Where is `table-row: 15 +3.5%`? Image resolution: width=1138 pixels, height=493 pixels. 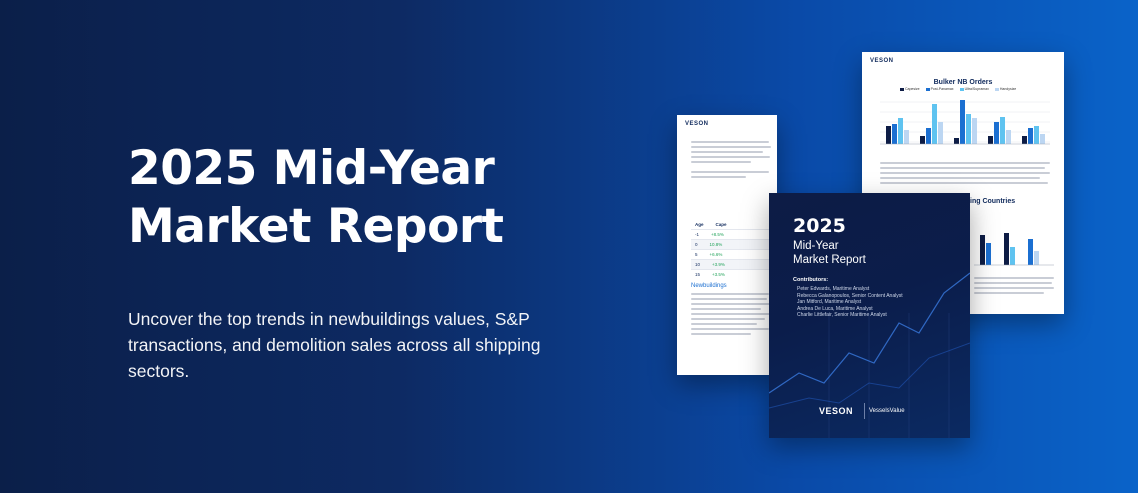
table-row: 15 +3.5% is located at coordinates (731, 274).